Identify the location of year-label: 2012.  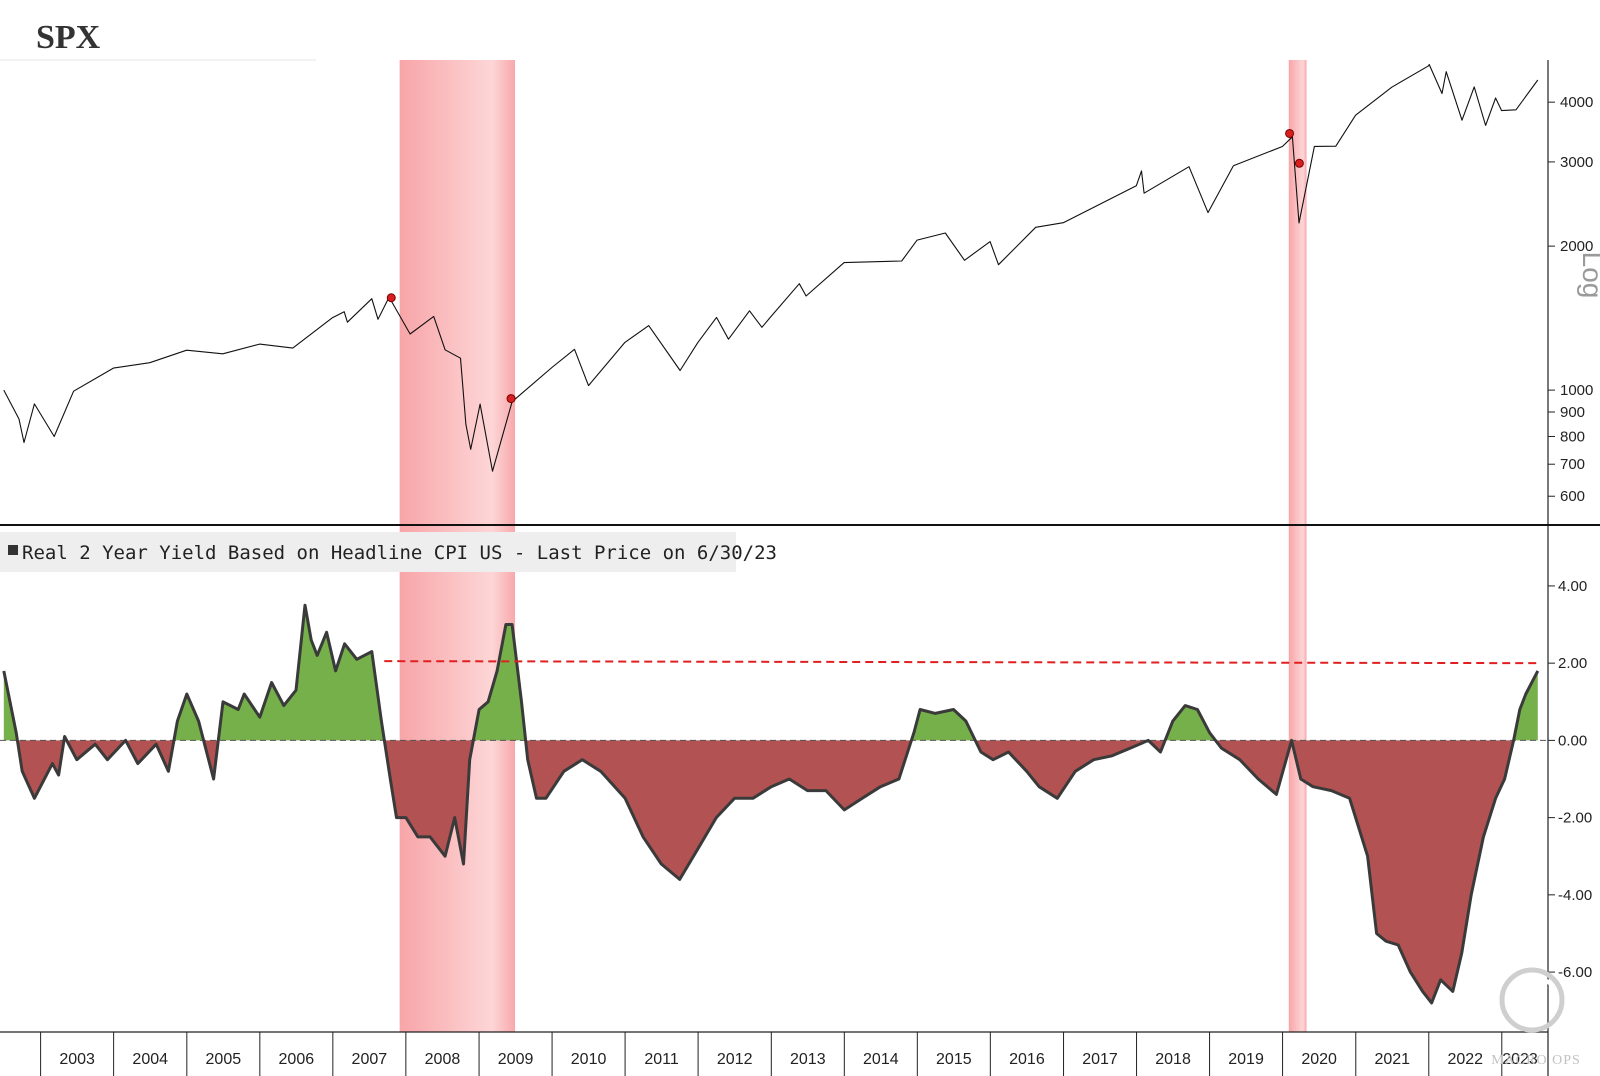
(735, 1059).